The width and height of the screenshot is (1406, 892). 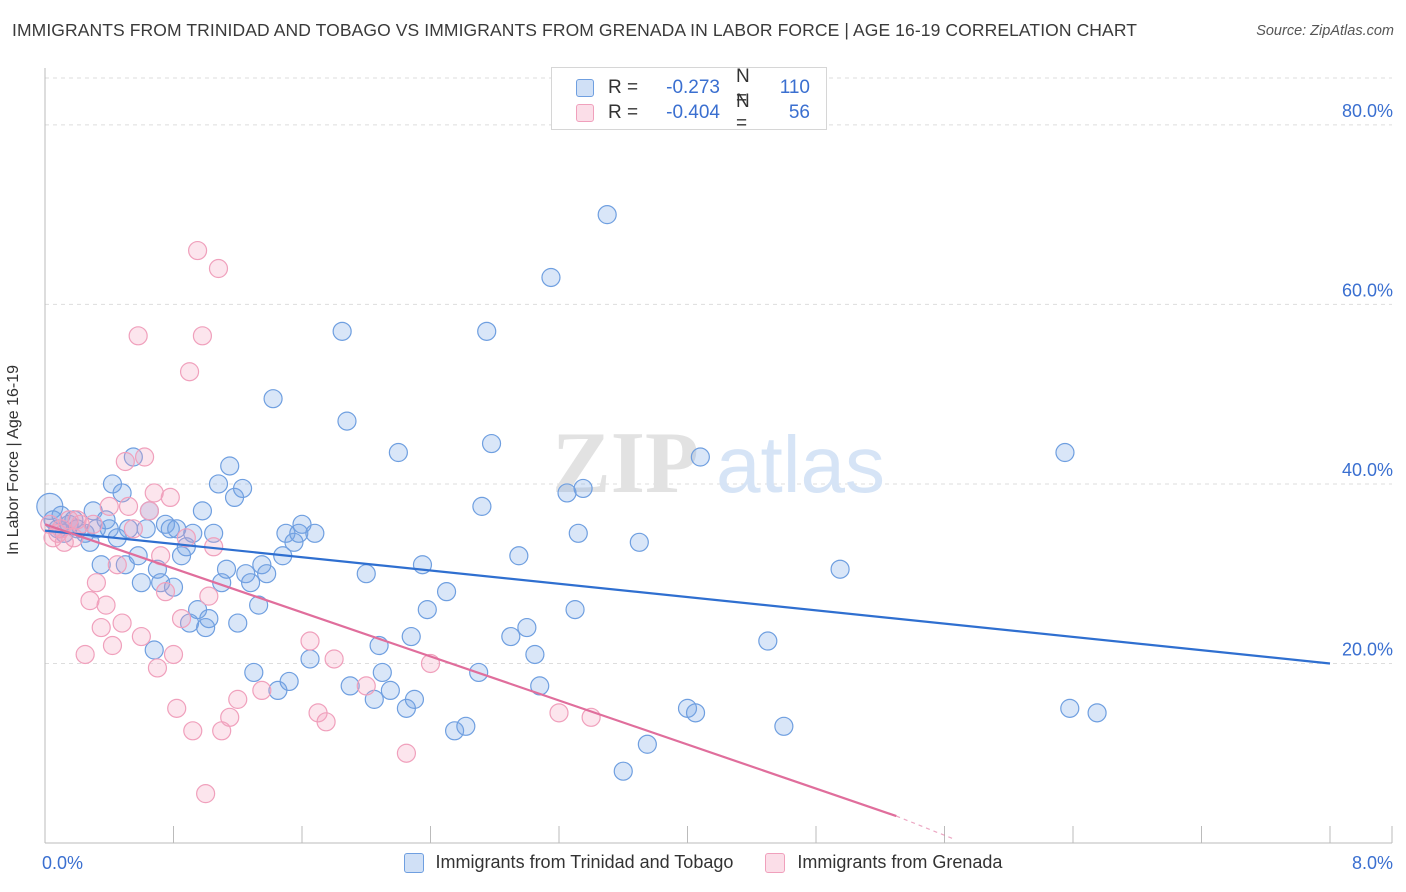 What do you see at coordinates (800, 464) in the screenshot?
I see `watermark-atlas: atlas` at bounding box center [800, 464].